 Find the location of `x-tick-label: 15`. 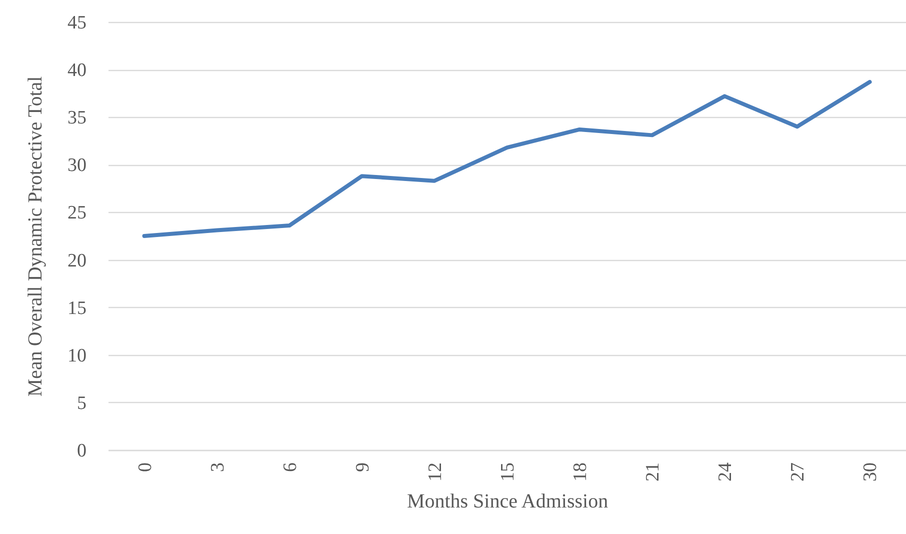

x-tick-label: 15 is located at coordinates (508, 472).